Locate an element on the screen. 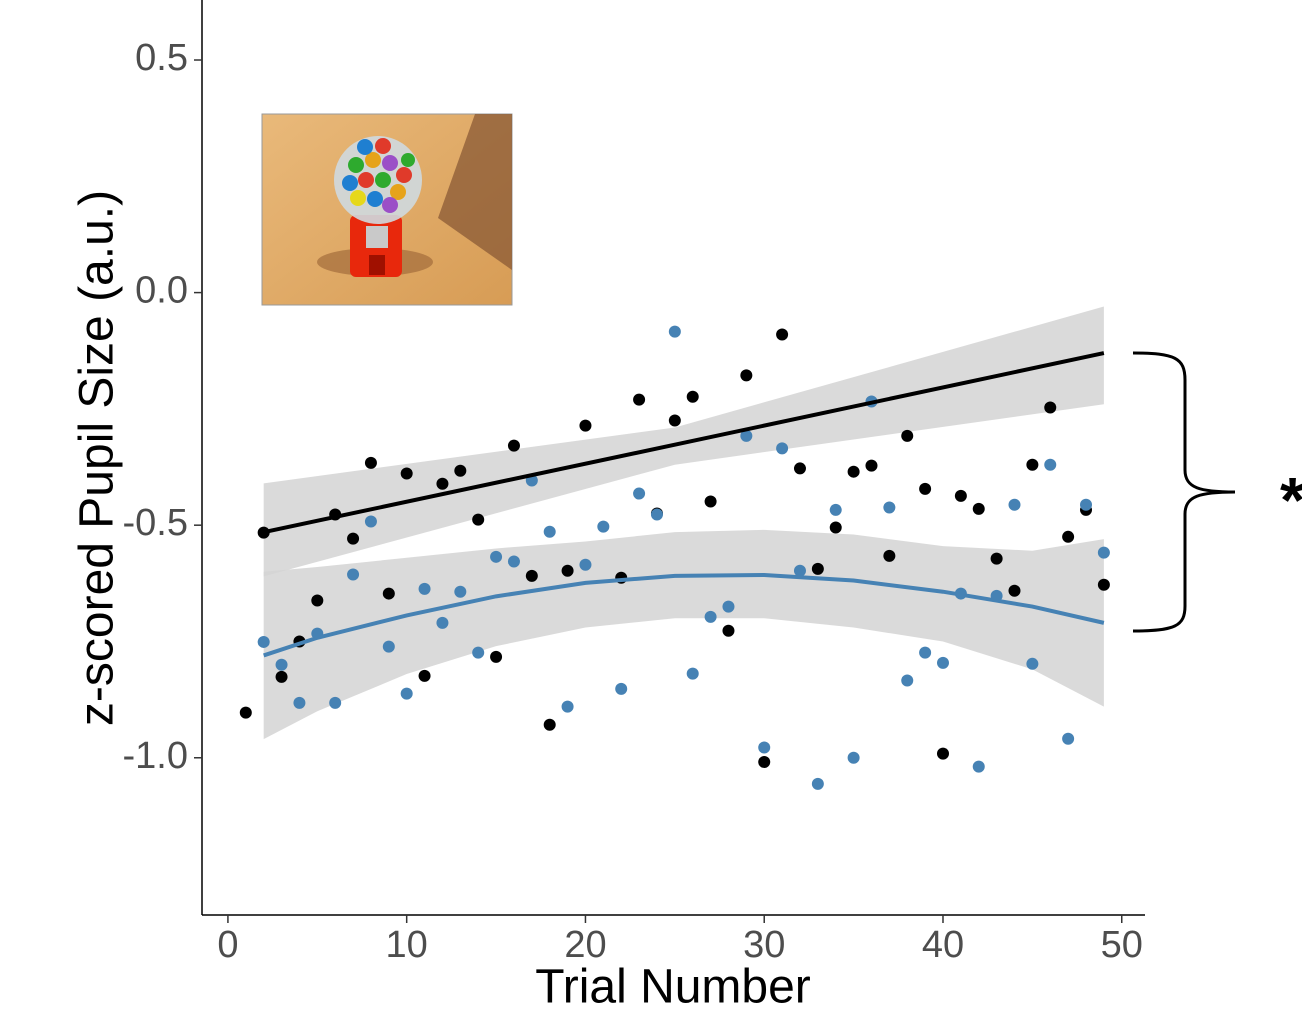  y-tick-label: 0.0 is located at coordinates (161, 291).